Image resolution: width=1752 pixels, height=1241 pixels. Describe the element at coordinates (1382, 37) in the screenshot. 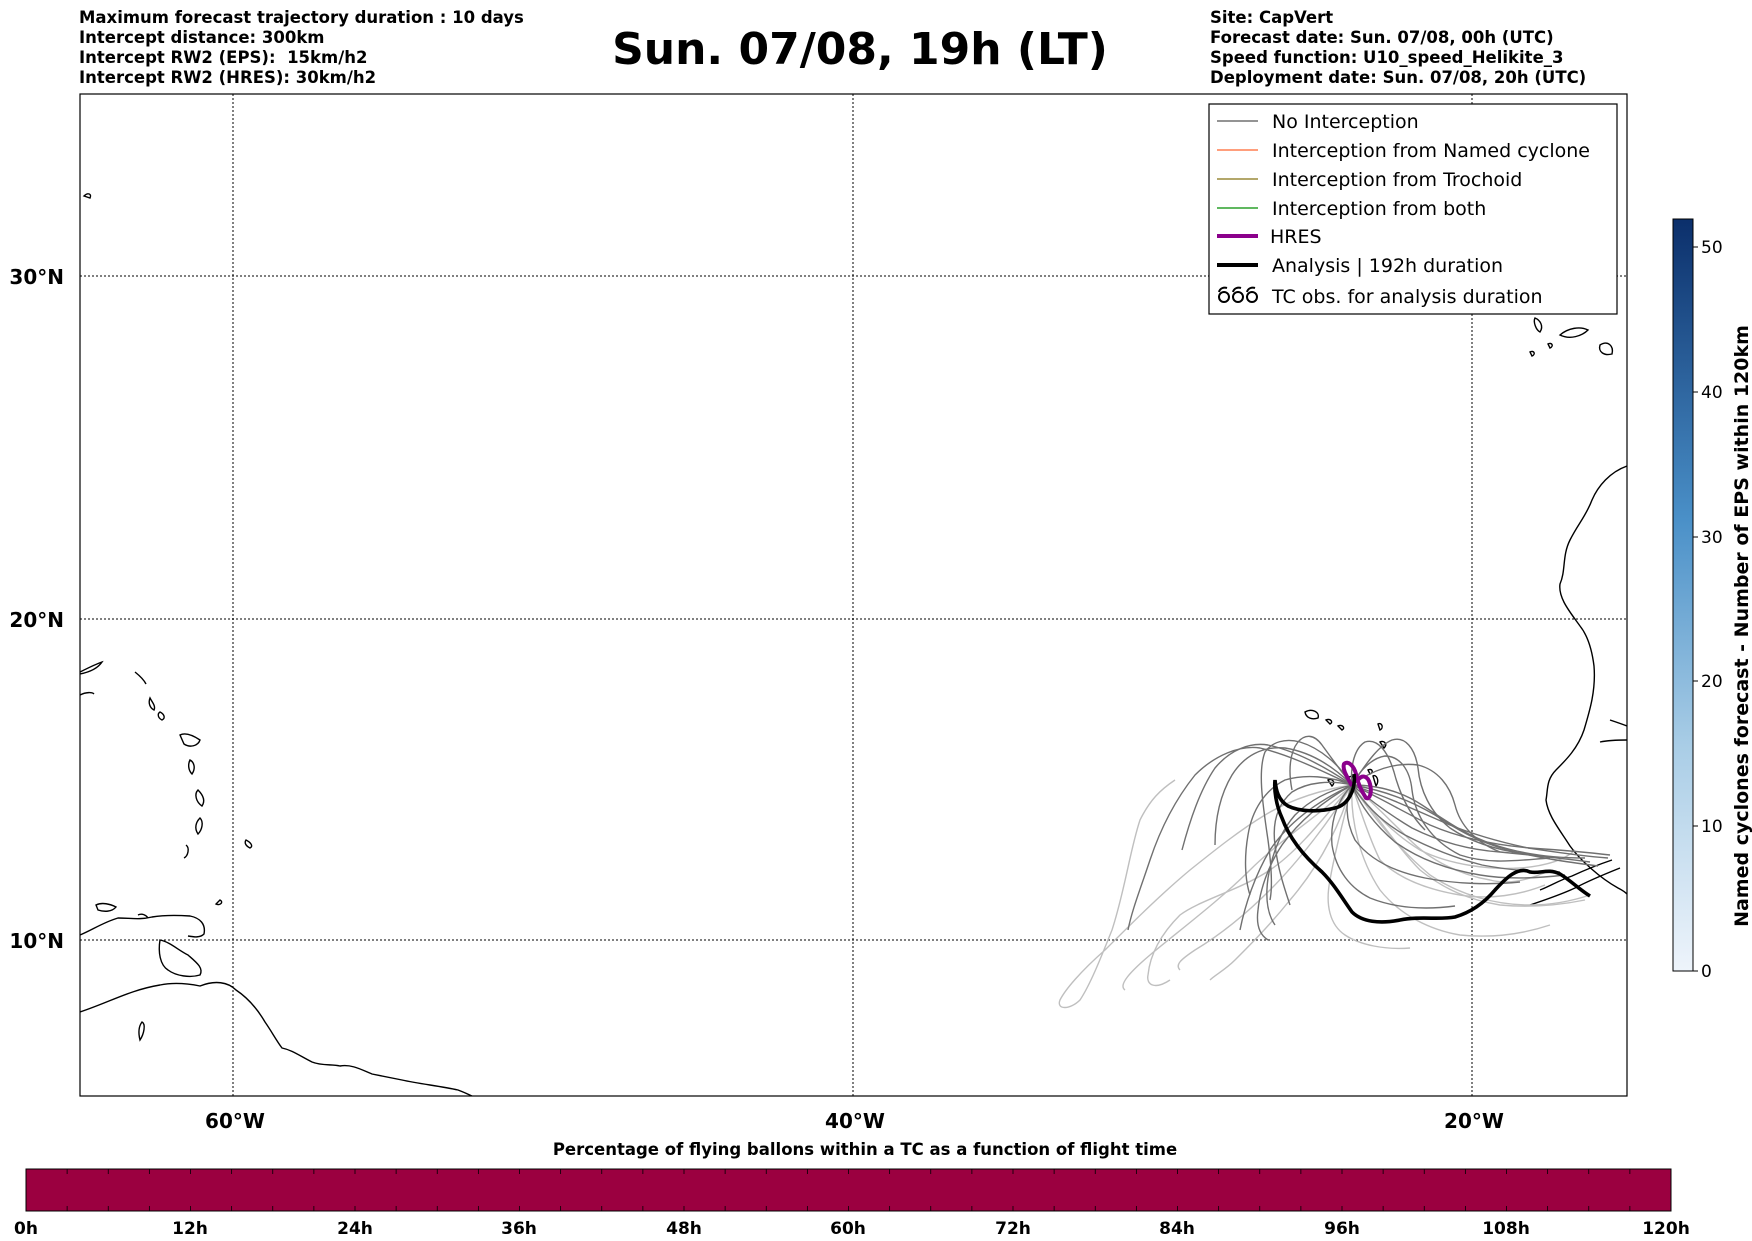

I see `info-forecast-date: Forecast date: Sun. 07/08, 00h (UTC)` at that location.